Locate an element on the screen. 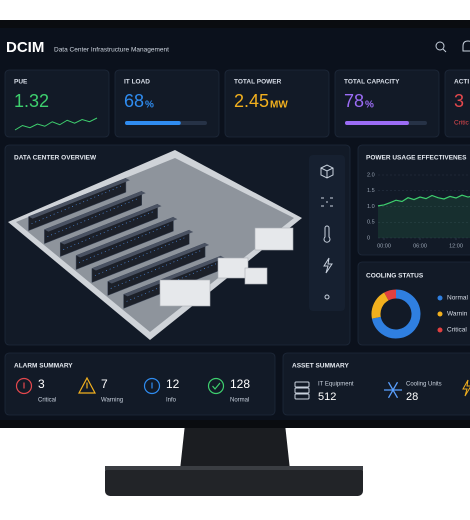 This screenshot has width=470, height=520. y-tick-label: 0 is located at coordinates (368, 238).